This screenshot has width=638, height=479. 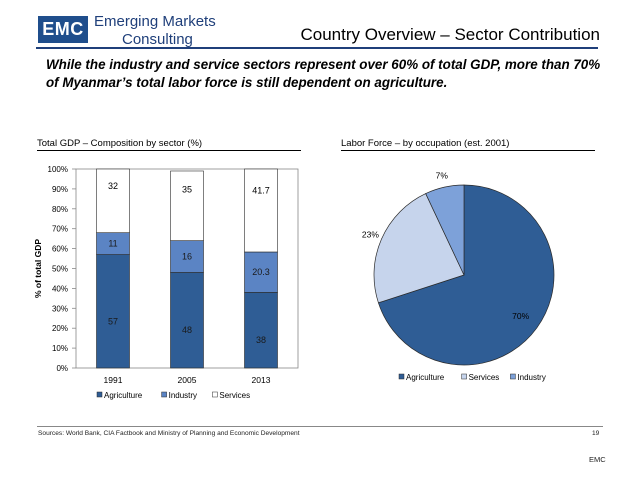 I want to click on y-tick-label: 0%, so click(x=62, y=368).